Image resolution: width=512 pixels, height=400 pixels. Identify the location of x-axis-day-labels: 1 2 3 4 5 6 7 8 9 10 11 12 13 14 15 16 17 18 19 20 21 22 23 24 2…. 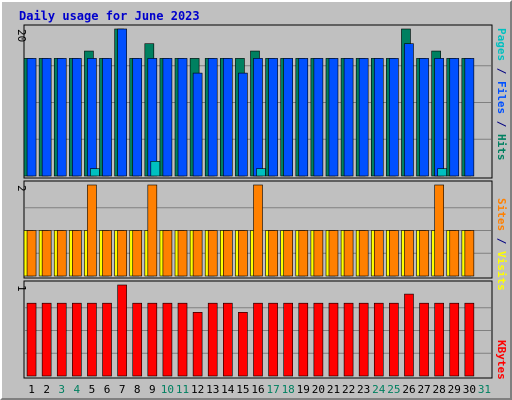
(259, 389).